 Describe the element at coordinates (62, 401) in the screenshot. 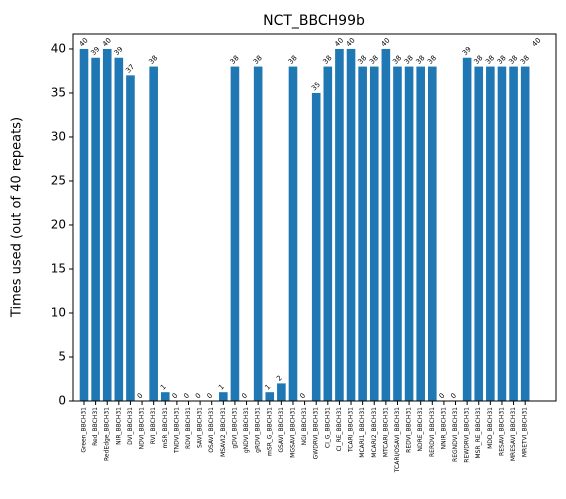

I see `y-tick-label: 0` at that location.